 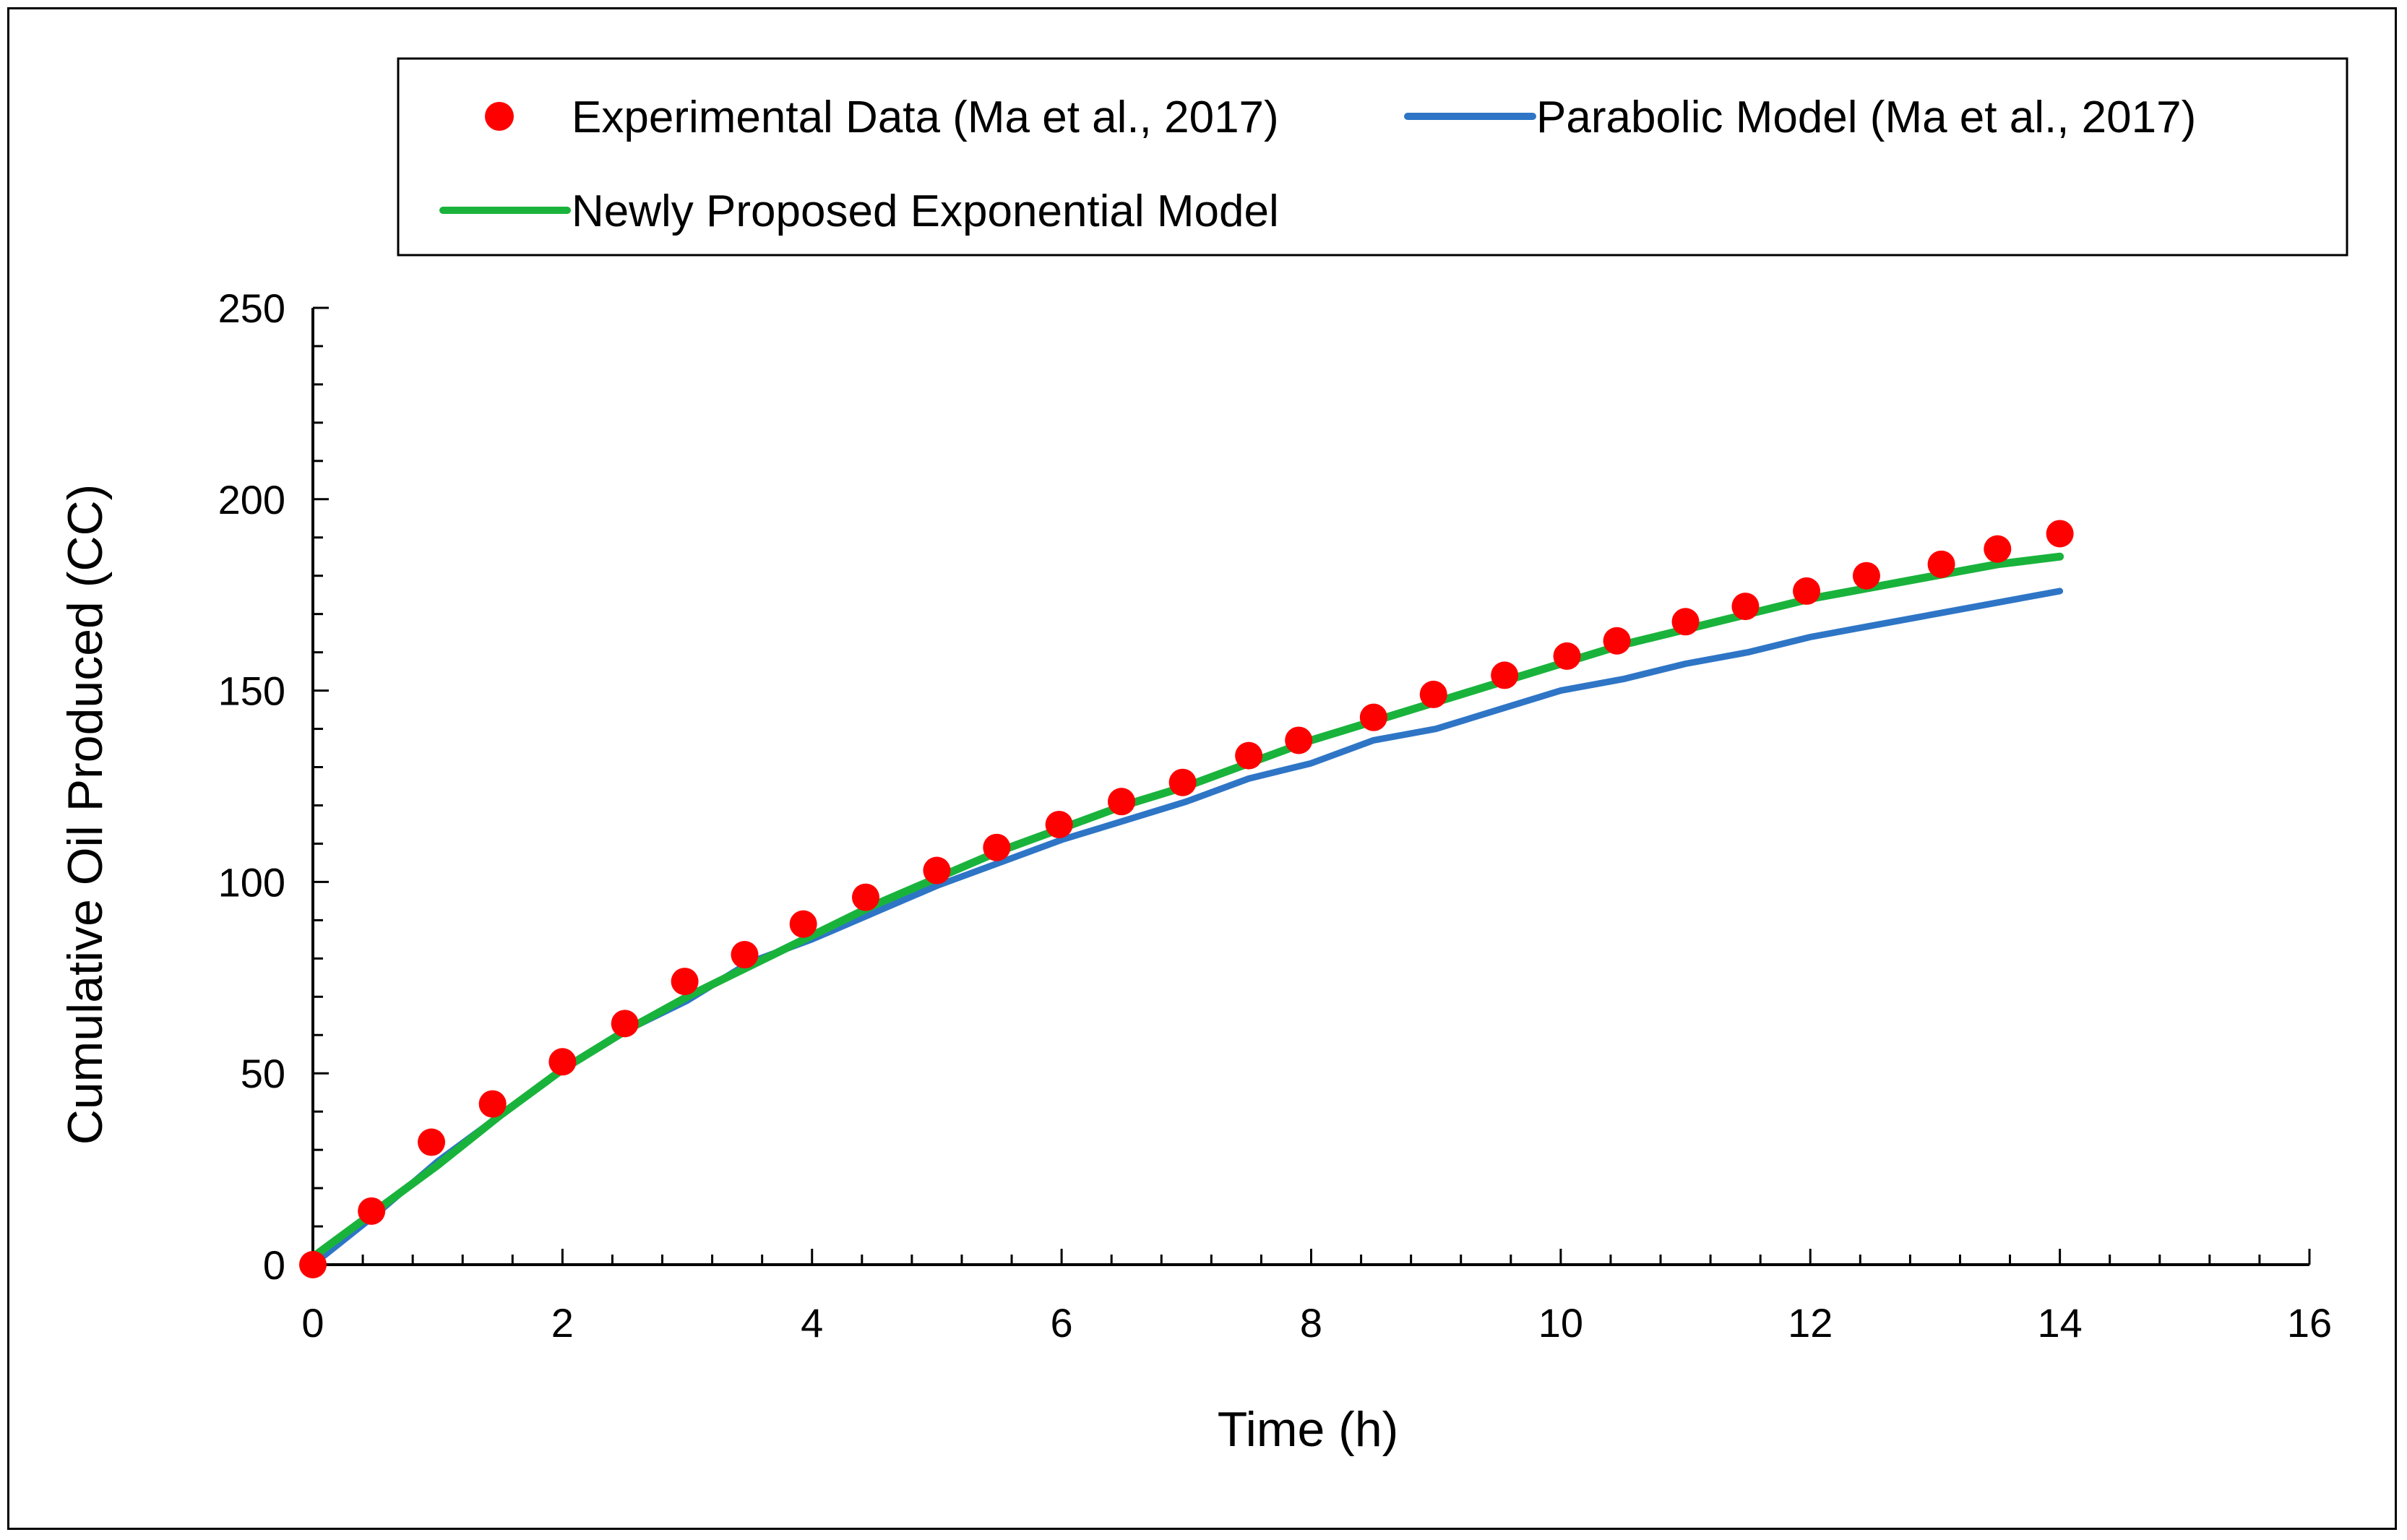 What do you see at coordinates (251, 691) in the screenshot?
I see `y-tick-label: 150` at bounding box center [251, 691].